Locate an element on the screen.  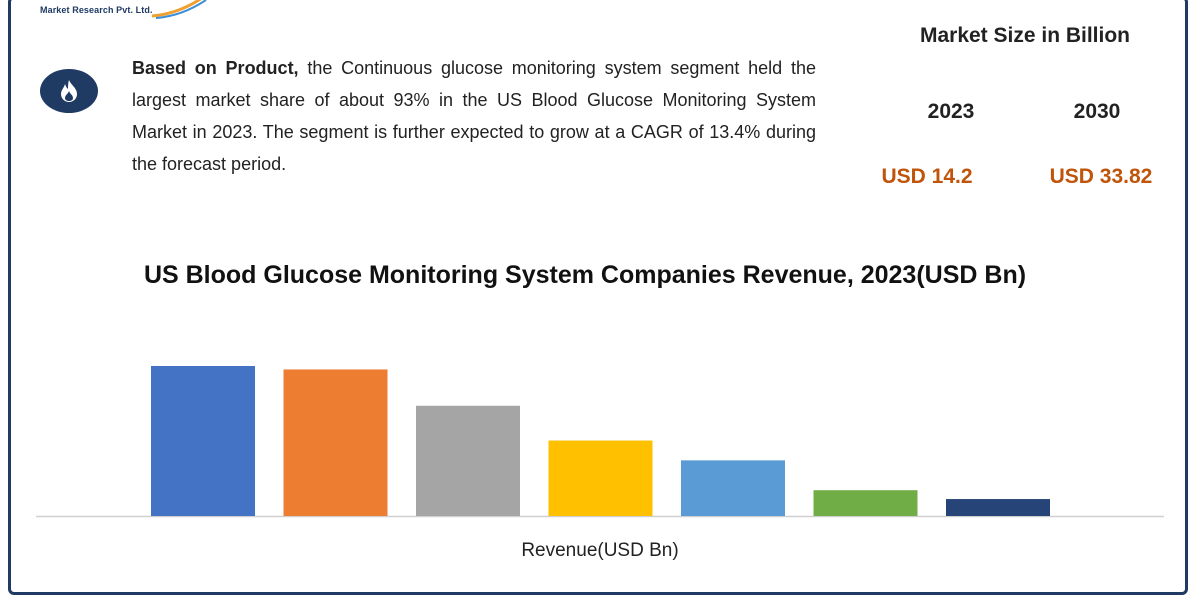
logo-caption: Market Research Pvt. Ltd. is located at coordinates (96, 10).